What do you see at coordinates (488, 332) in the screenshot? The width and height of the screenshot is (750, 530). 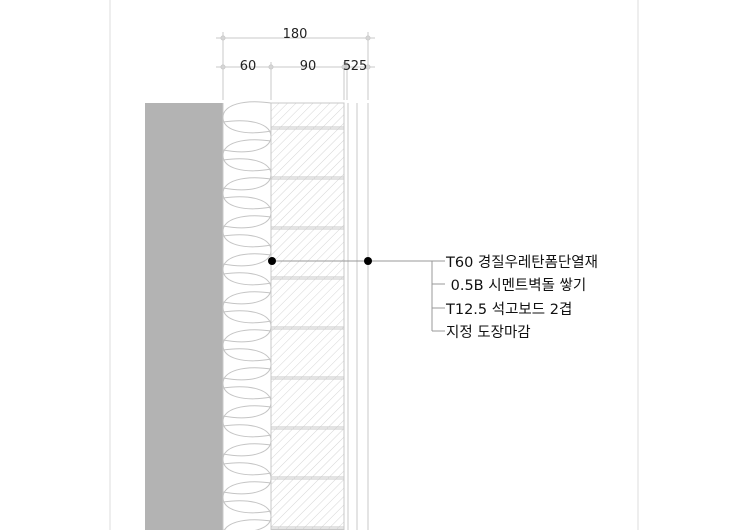 I see `label-paint-finish: 지정 도장마감` at bounding box center [488, 332].